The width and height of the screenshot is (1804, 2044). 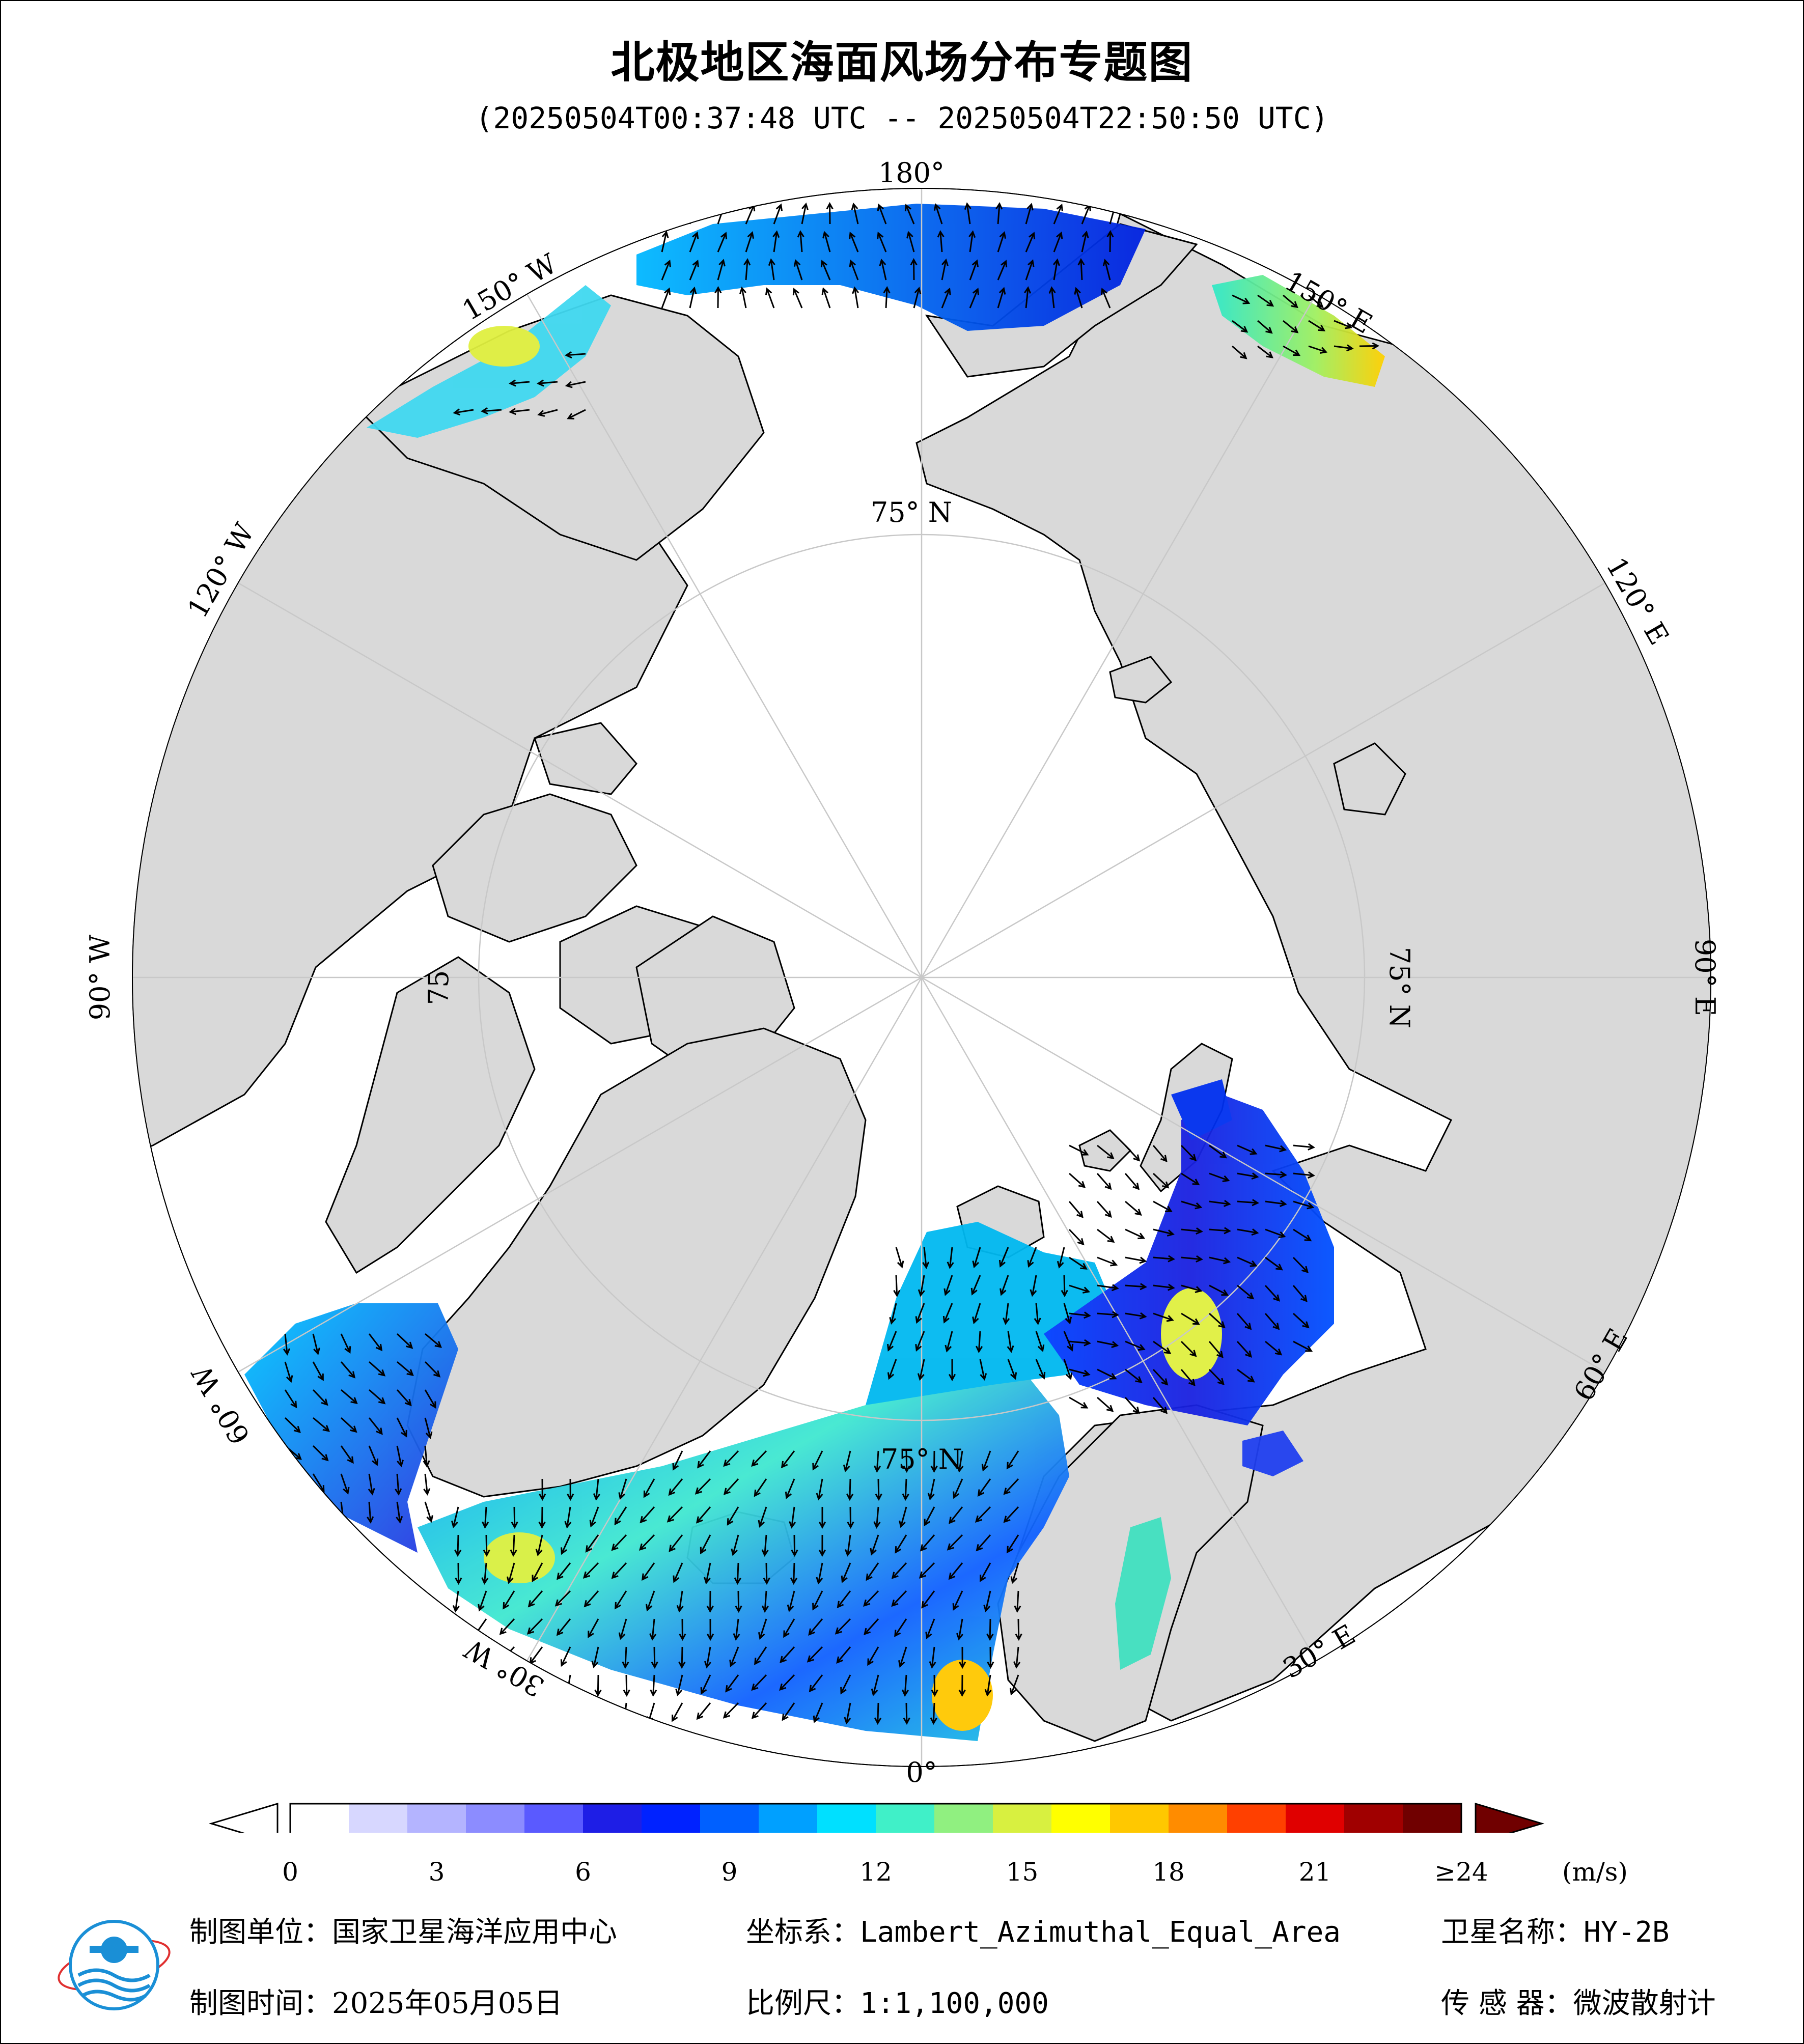 I want to click on satellite-info: 卫星名称：HY-2B, so click(x=1555, y=1929).